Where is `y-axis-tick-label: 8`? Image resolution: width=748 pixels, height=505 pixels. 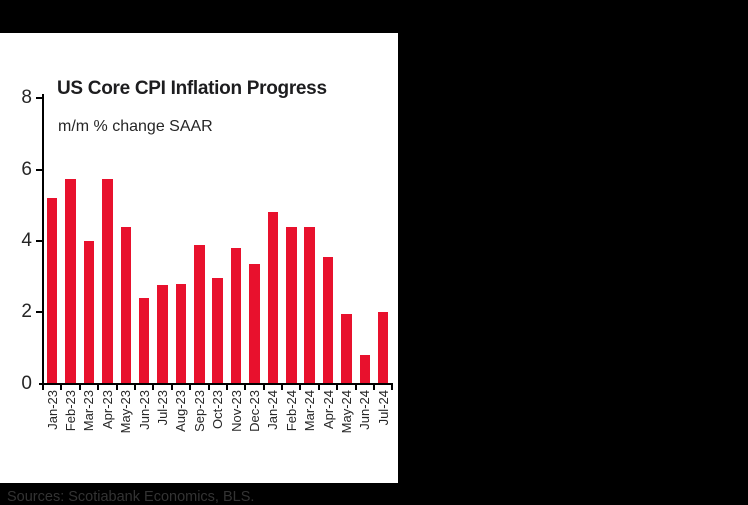
y-axis-tick-label: 8 is located at coordinates (26, 98).